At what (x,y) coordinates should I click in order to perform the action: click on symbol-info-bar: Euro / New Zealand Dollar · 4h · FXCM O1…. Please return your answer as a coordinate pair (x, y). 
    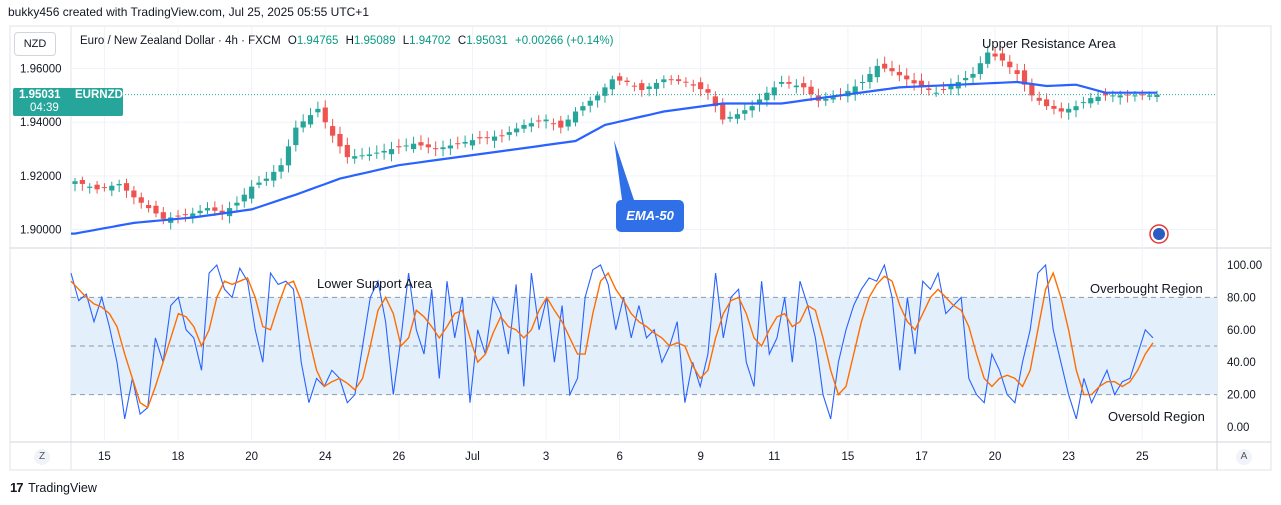
    Looking at the image, I should click on (346, 41).